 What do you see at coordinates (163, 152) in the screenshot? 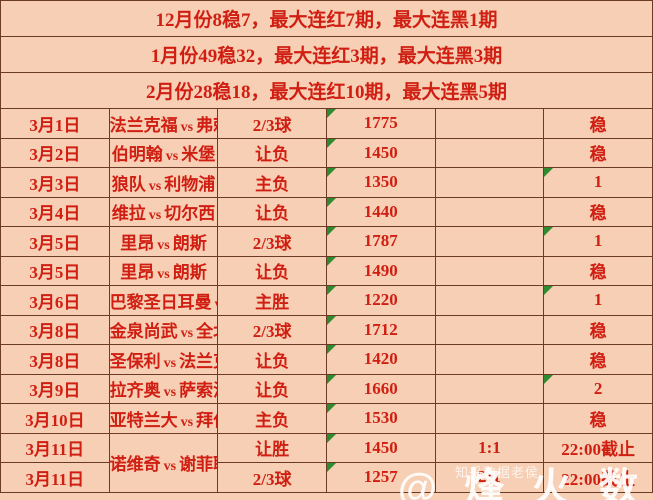
I see `cell-match: 伯明翰 vs 米堡` at bounding box center [163, 152].